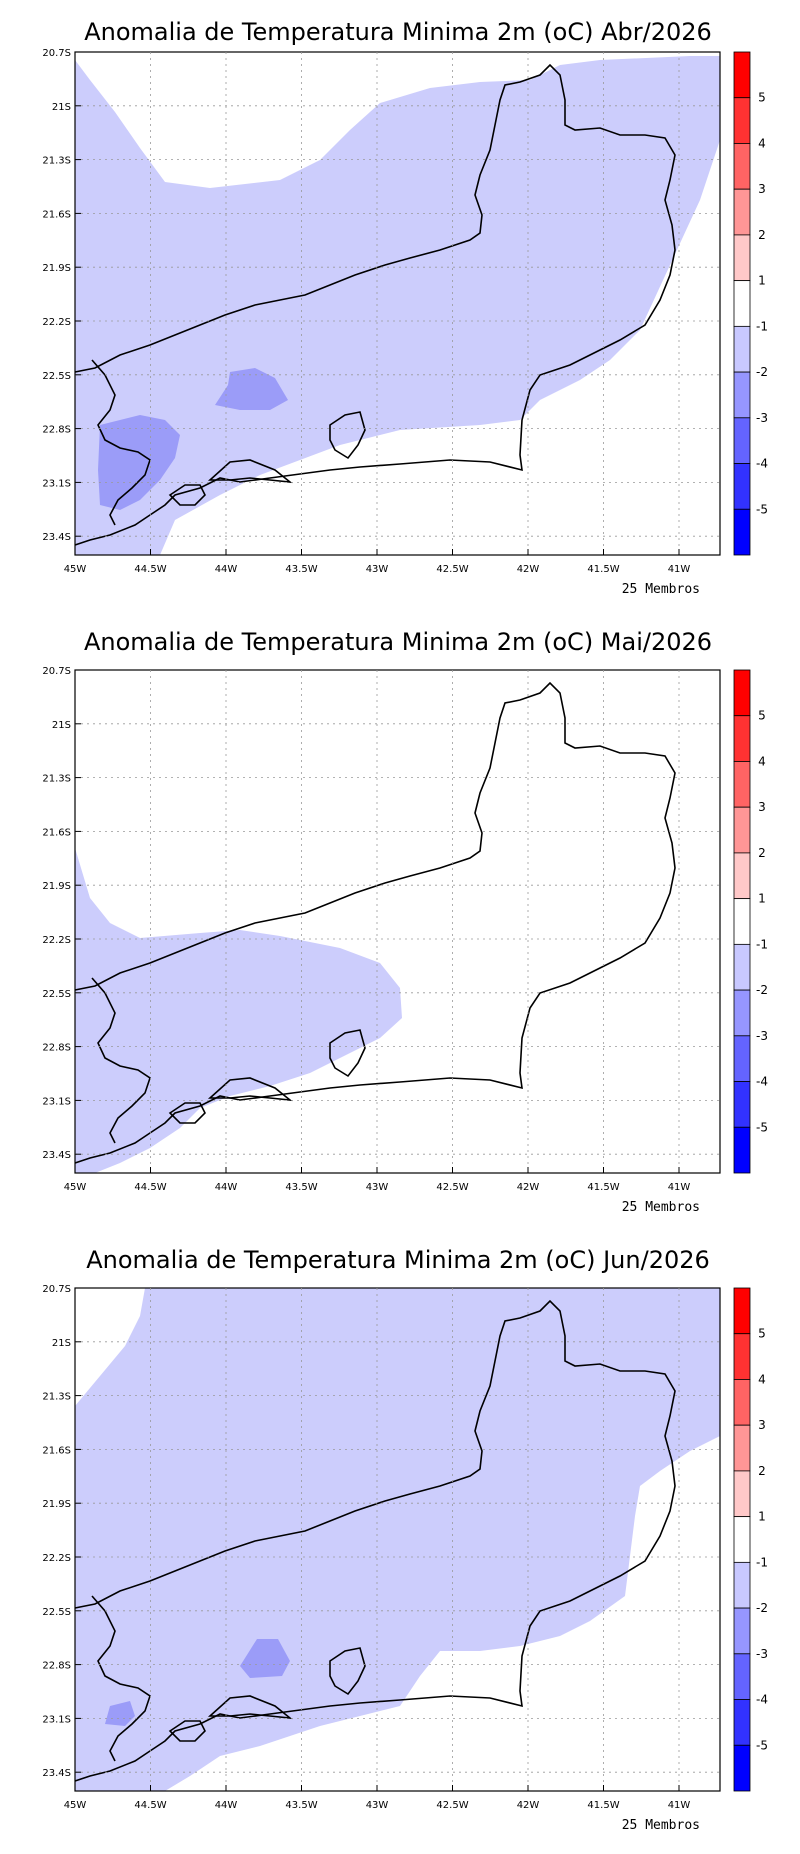 The width and height of the screenshot is (800, 1854). I want to click on x-tick-label: 44.5W, so click(150, 569).